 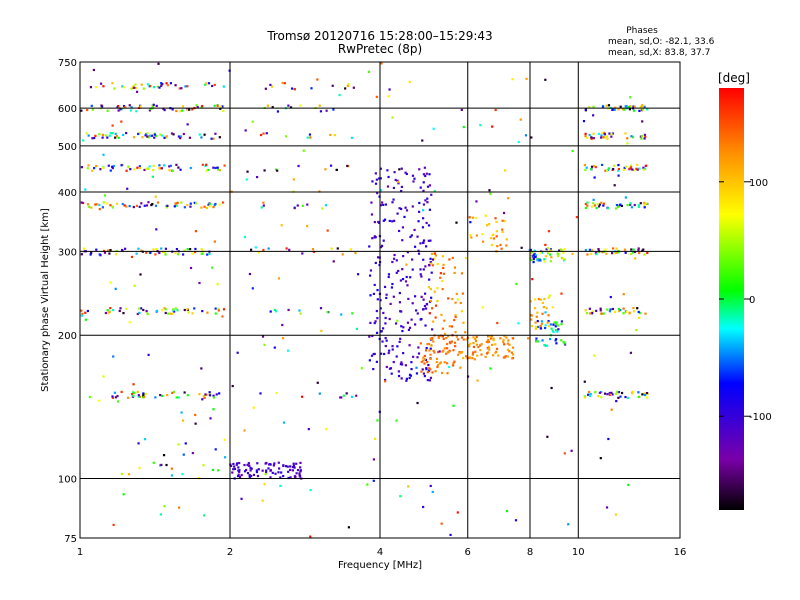 What do you see at coordinates (67, 109) in the screenshot?
I see `y-tick-label: 600` at bounding box center [67, 109].